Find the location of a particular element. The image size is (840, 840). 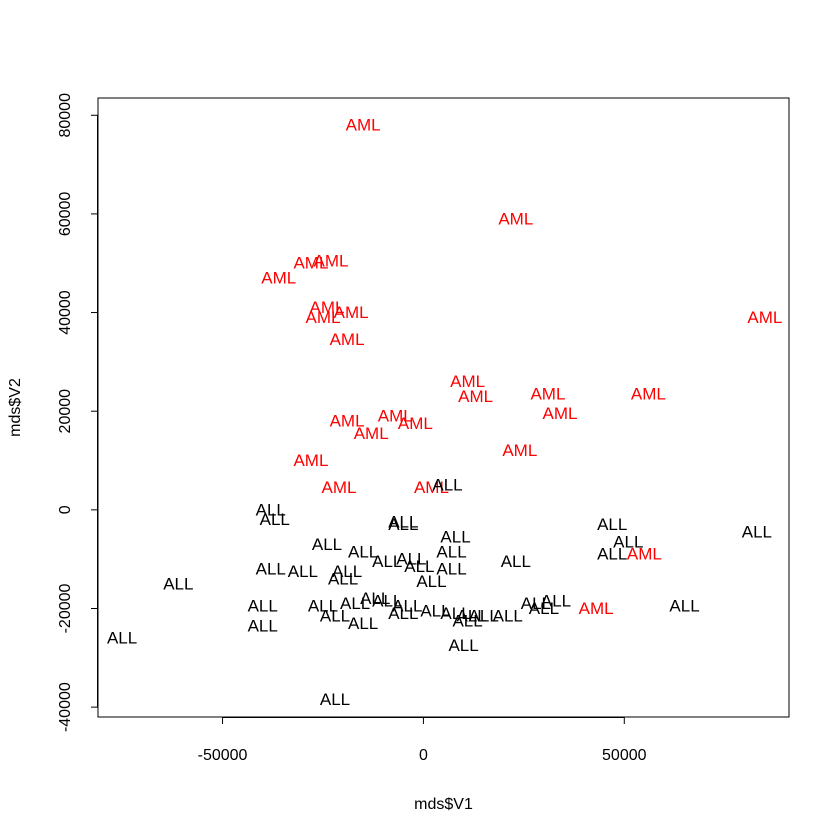

x-tick-label: 50000 is located at coordinates (624, 755).